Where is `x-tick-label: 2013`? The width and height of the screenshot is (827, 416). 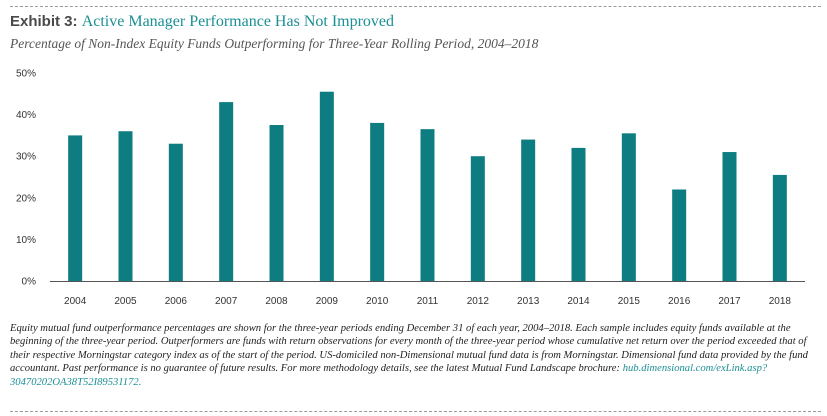
x-tick-label: 2013 is located at coordinates (528, 301).